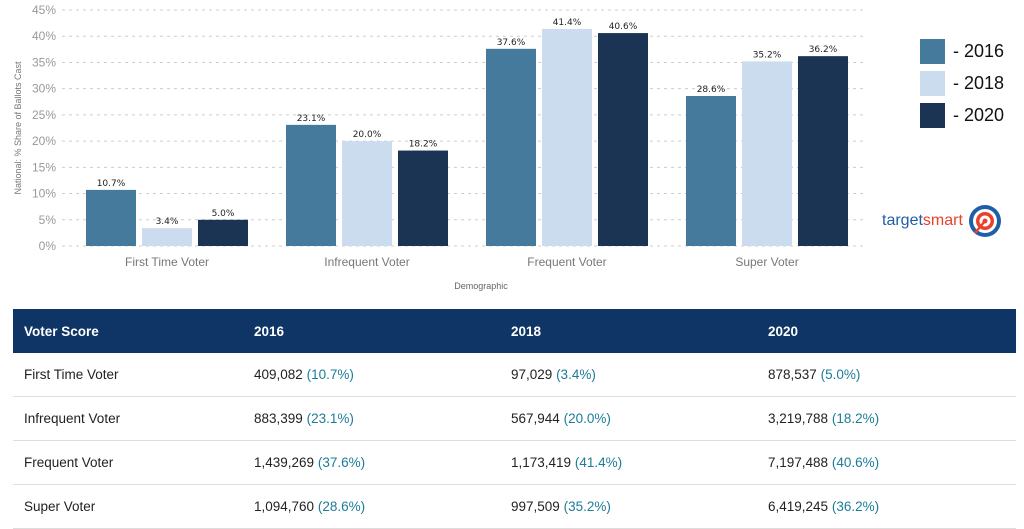 This screenshot has width=1024, height=529. Describe the element at coordinates (371, 506) in the screenshot. I see `cell: 1,094,760 (28.6%)` at that location.